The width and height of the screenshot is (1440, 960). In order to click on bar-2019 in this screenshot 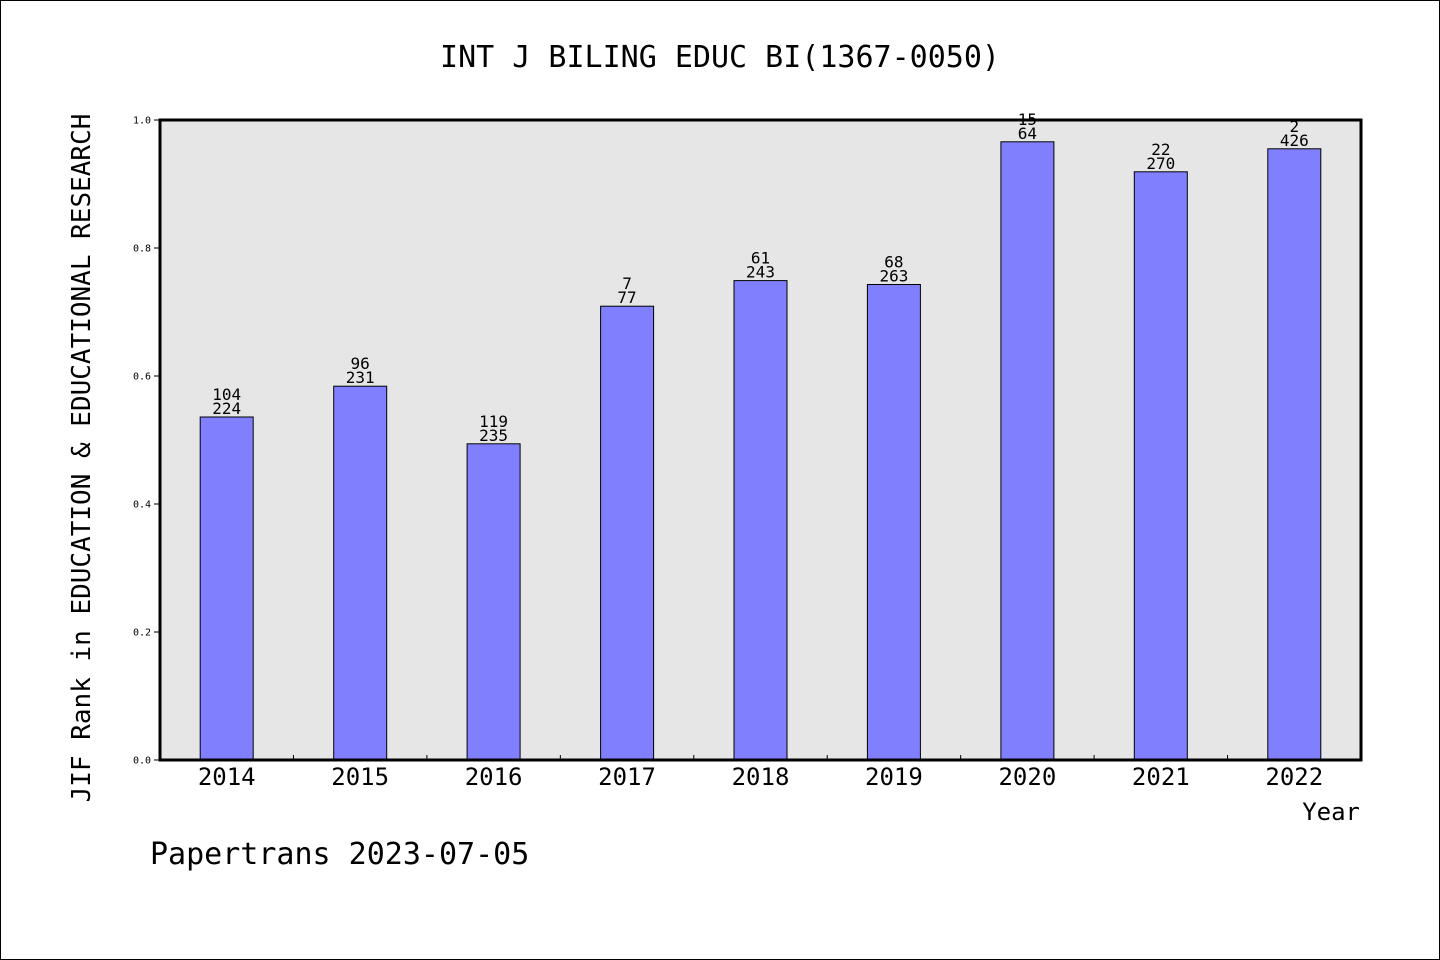, I will do `click(893, 522)`.